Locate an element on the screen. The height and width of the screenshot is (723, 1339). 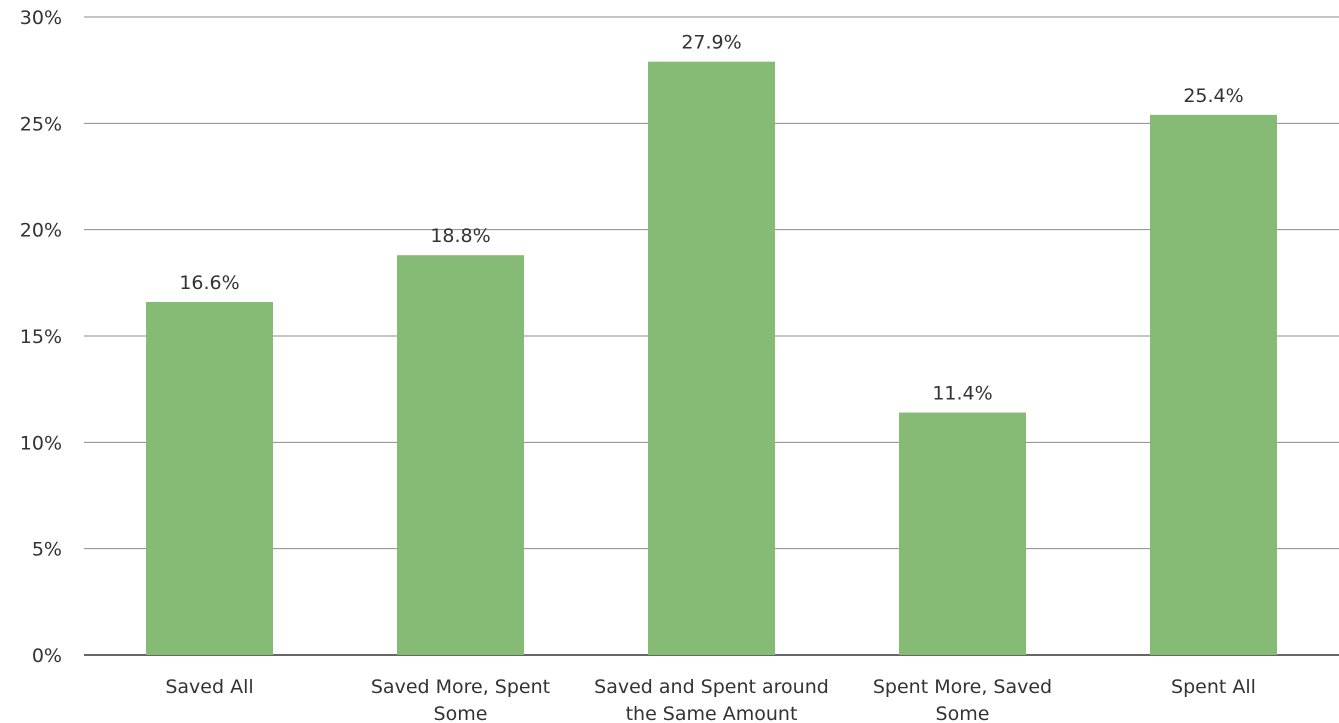
bar-value-label: 27.9% is located at coordinates (711, 43).